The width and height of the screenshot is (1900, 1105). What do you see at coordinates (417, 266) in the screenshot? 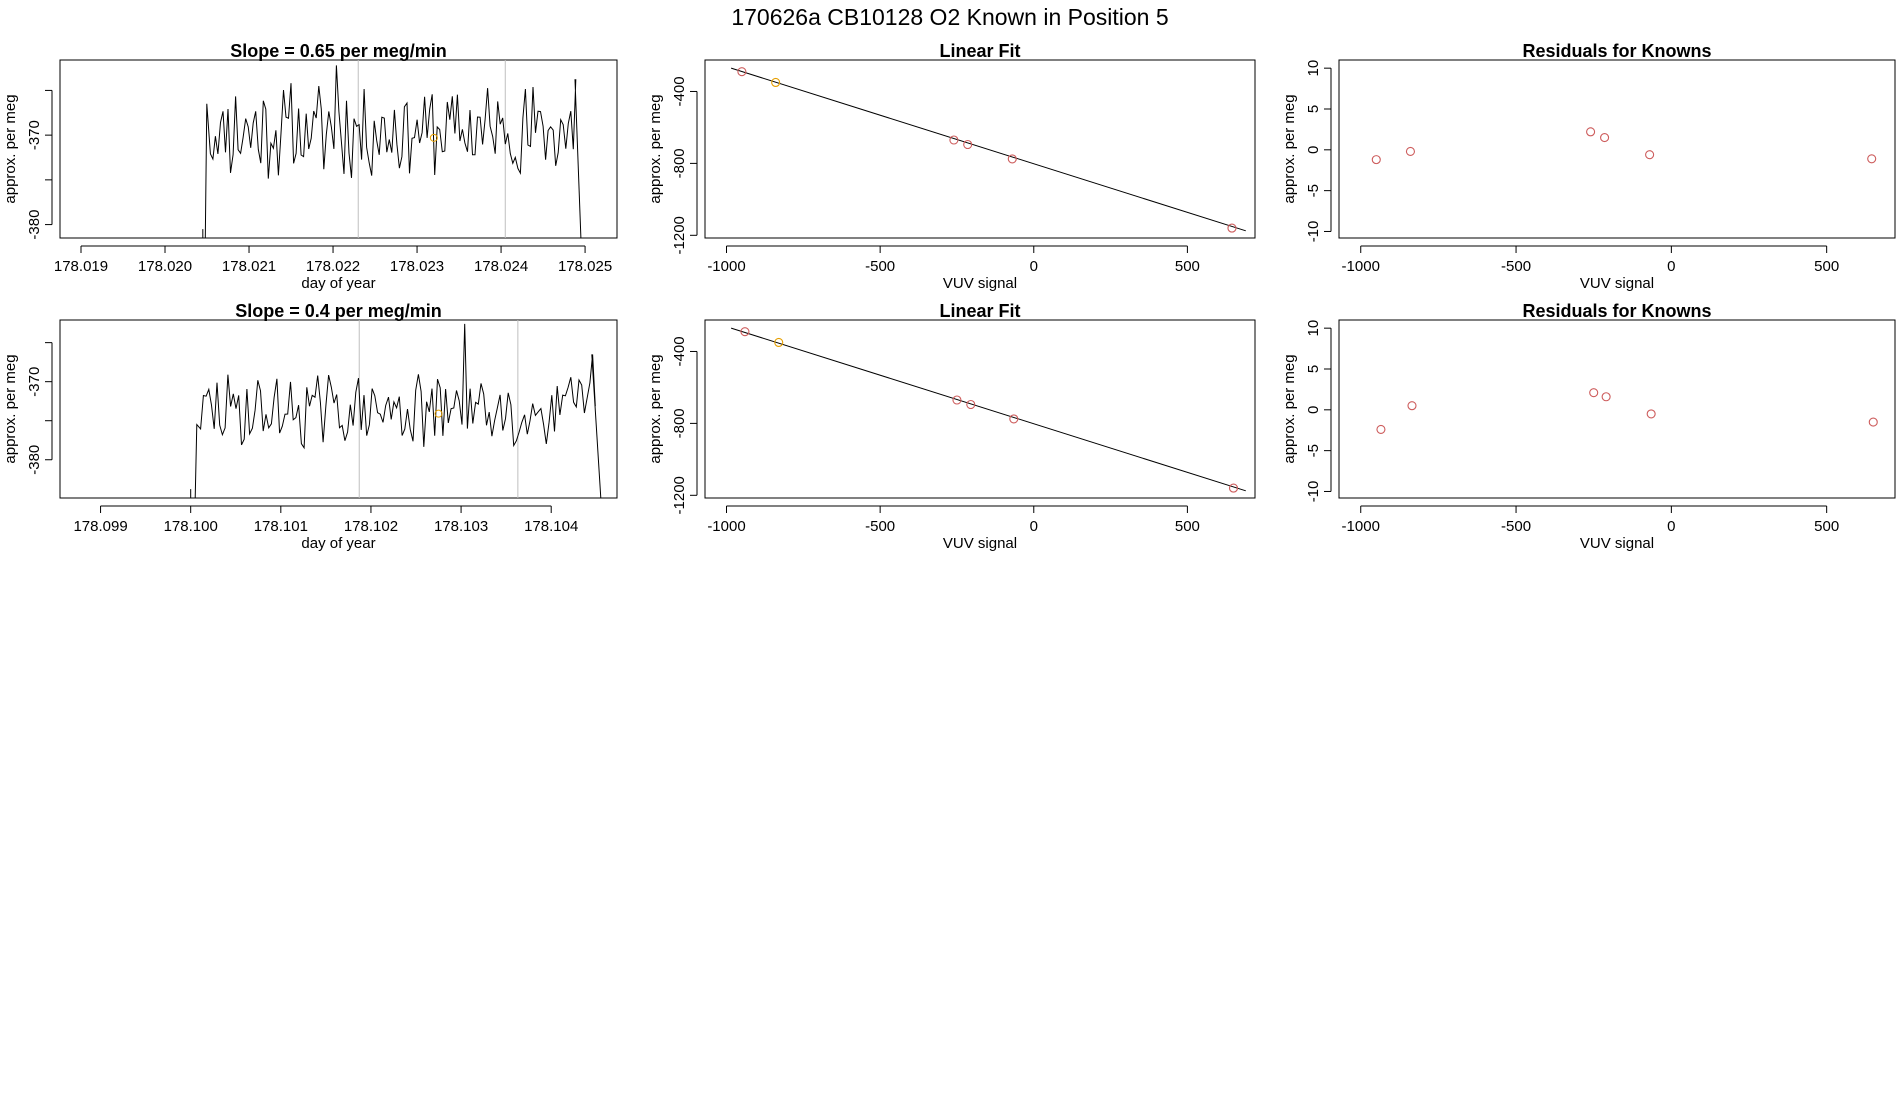
I see `x-tick-label: 178.023` at bounding box center [417, 266].